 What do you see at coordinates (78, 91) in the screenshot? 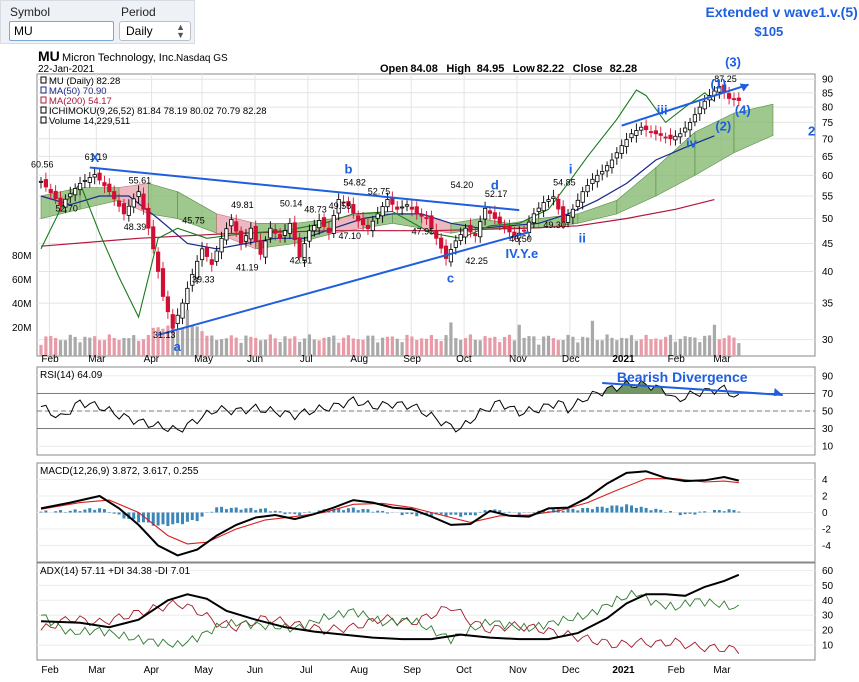
I see `legend-entry: MA(50) 70.90` at bounding box center [78, 91].